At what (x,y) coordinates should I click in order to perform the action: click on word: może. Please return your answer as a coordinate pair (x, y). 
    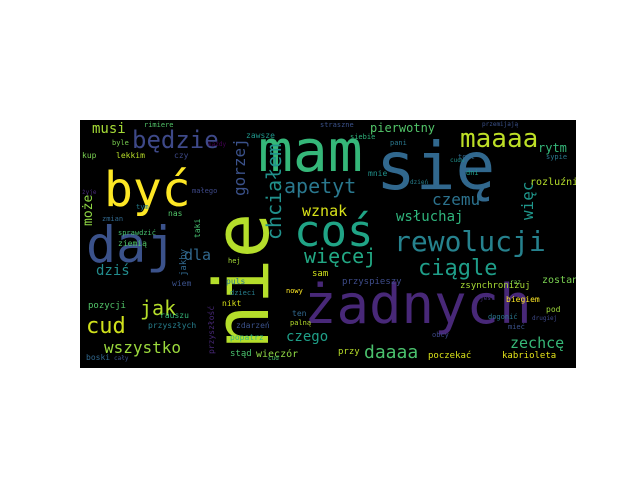
    Looking at the image, I should click on (88, 210).